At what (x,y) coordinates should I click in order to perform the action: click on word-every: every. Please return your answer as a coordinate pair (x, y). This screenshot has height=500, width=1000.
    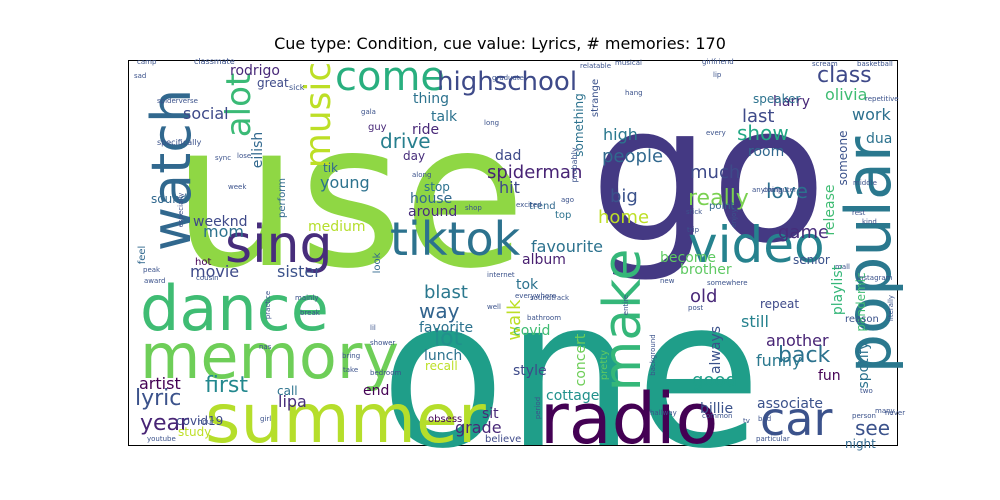
    Looking at the image, I should click on (716, 133).